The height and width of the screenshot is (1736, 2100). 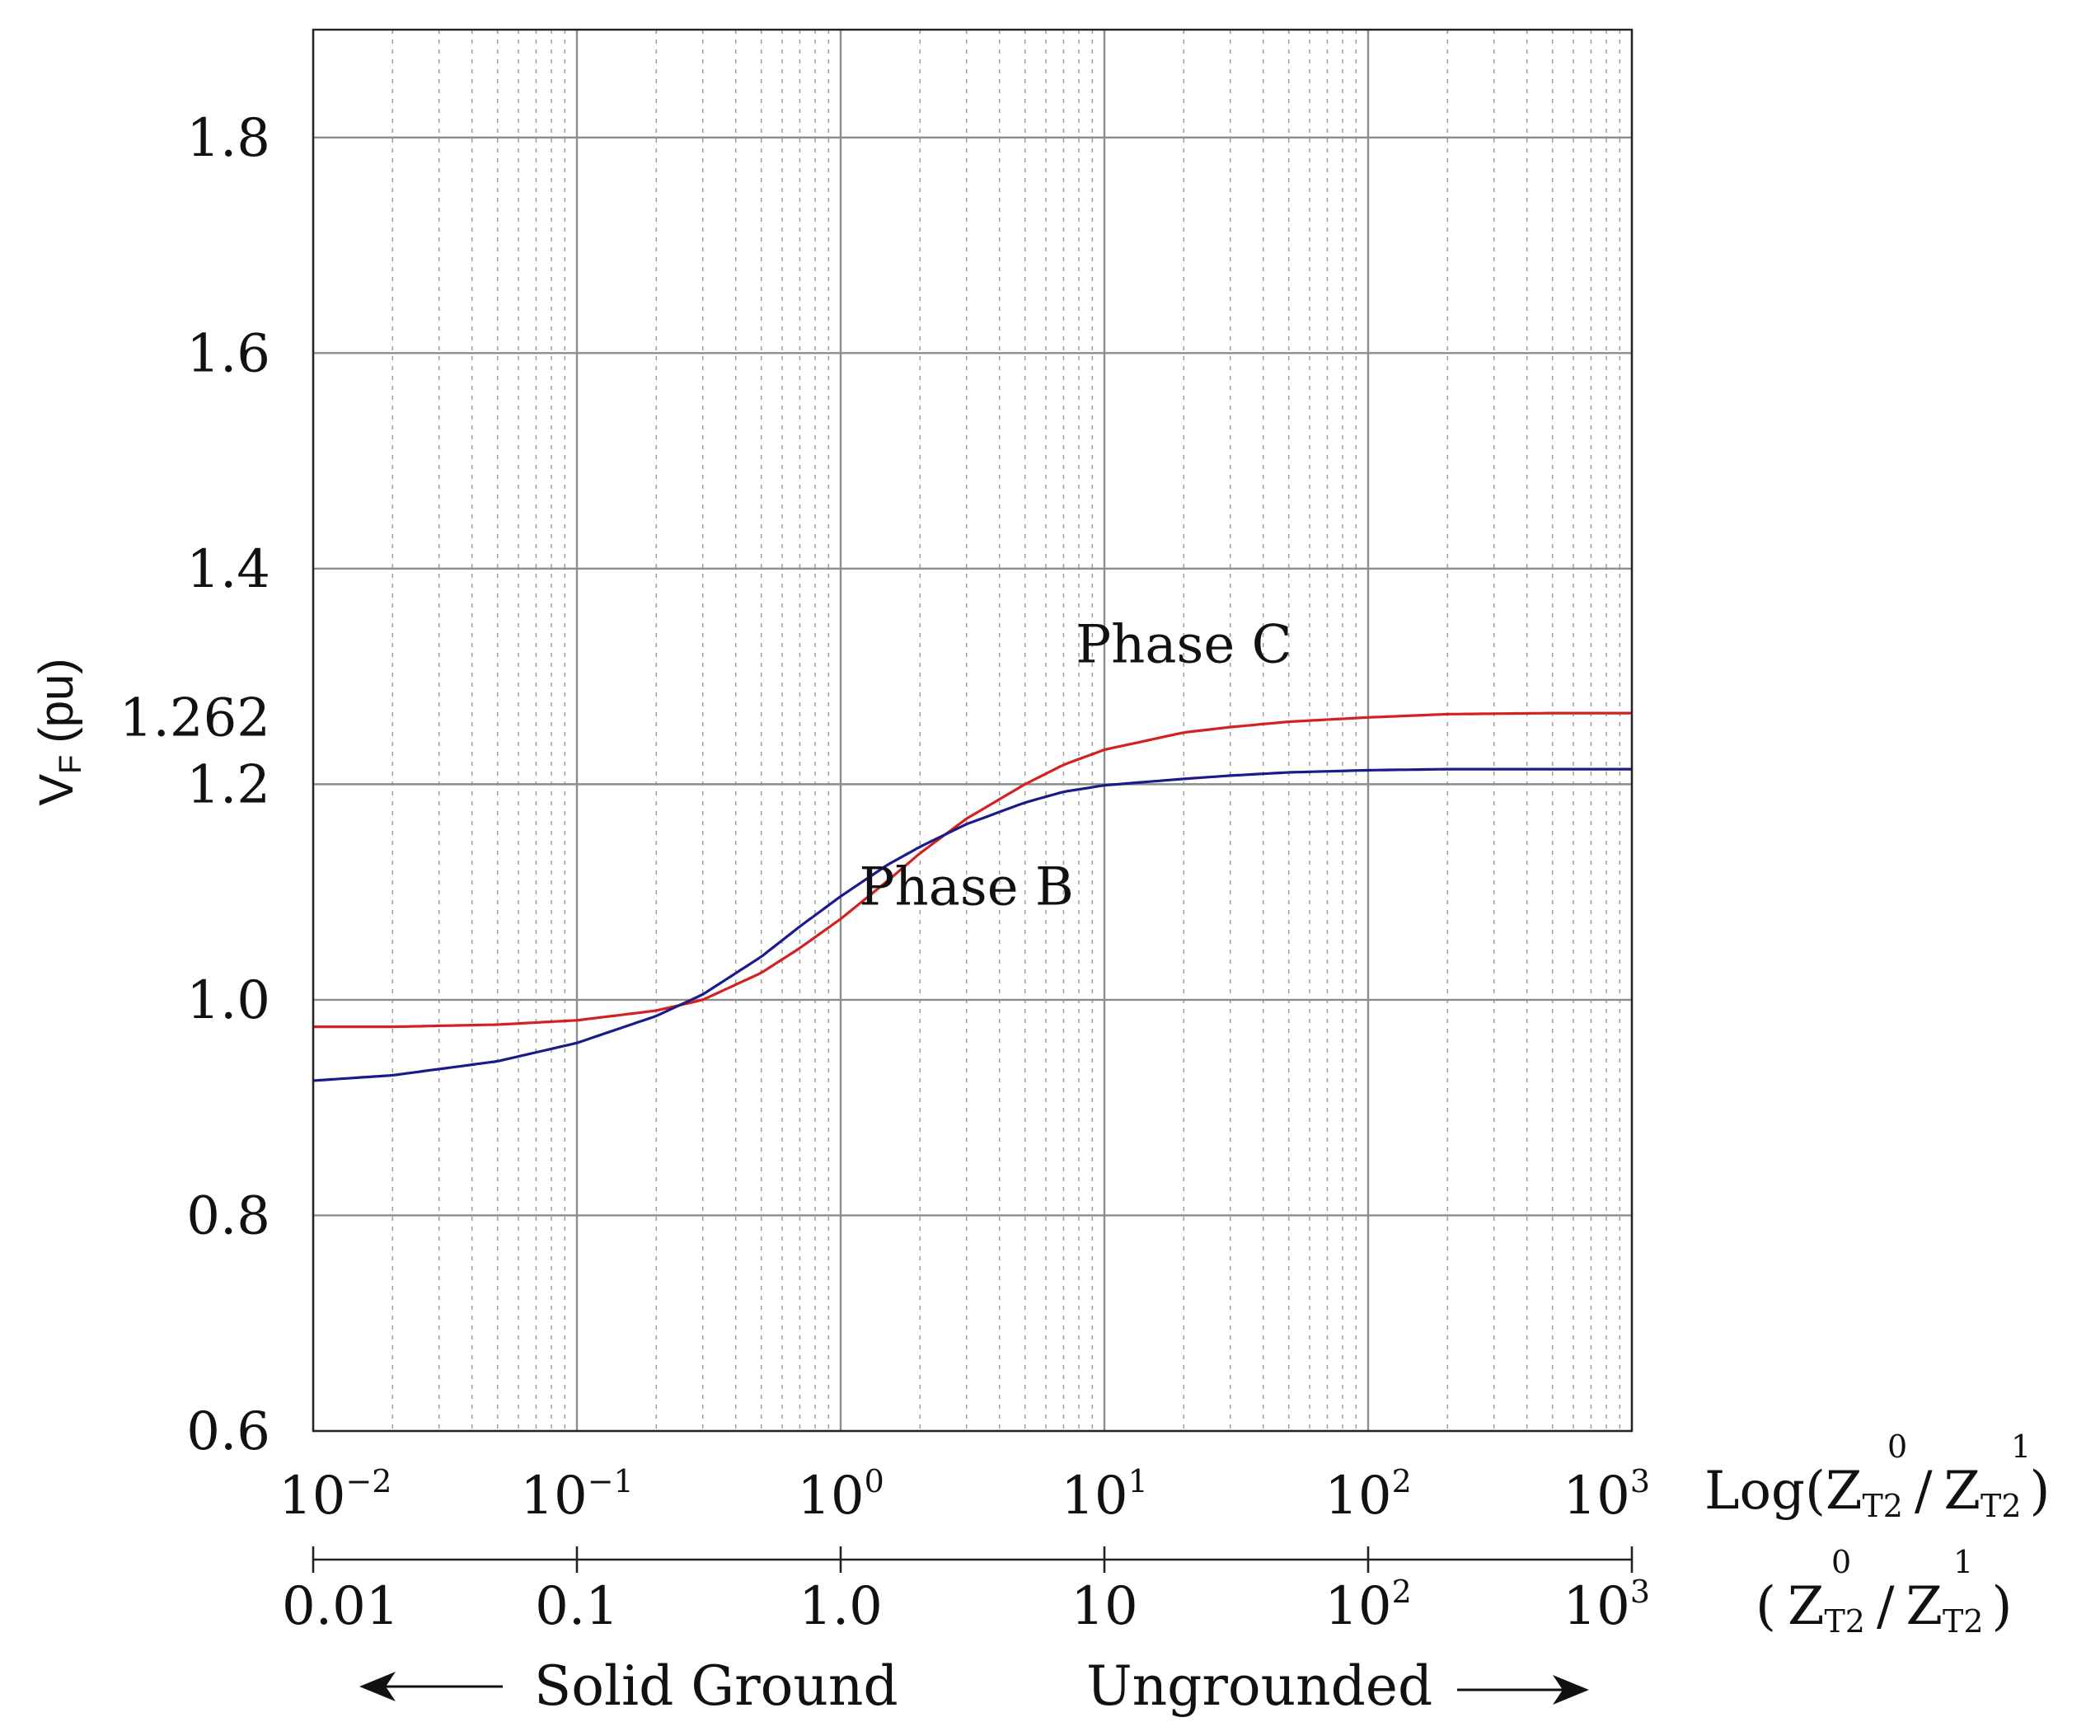 I want to click on x-axis-label-ratio: (ZT2/ZT2), so click(x=1884, y=1608).